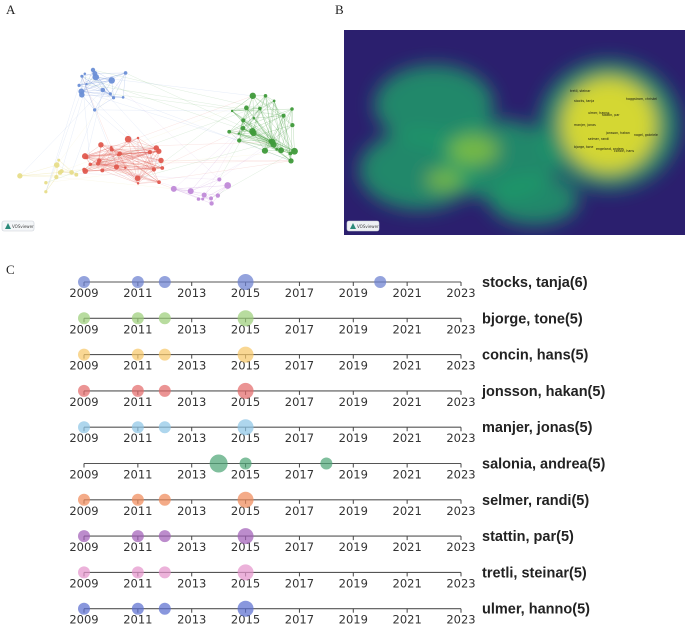 Image resolution: width=685 pixels, height=628 pixels. I want to click on vosviewer-badge-b: VOSviewer, so click(363, 226).